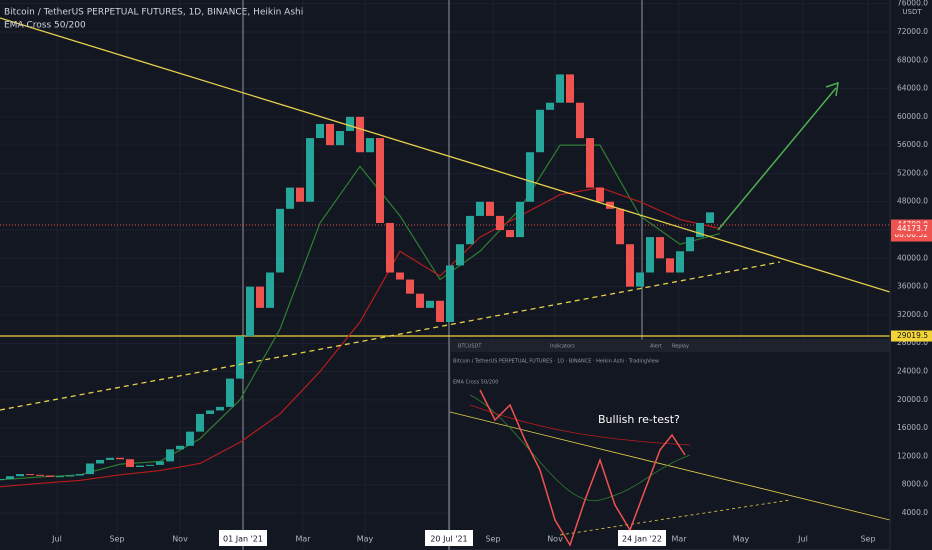  What do you see at coordinates (912, 286) in the screenshot?
I see `y-tick-label: 36000.0` at bounding box center [912, 286].